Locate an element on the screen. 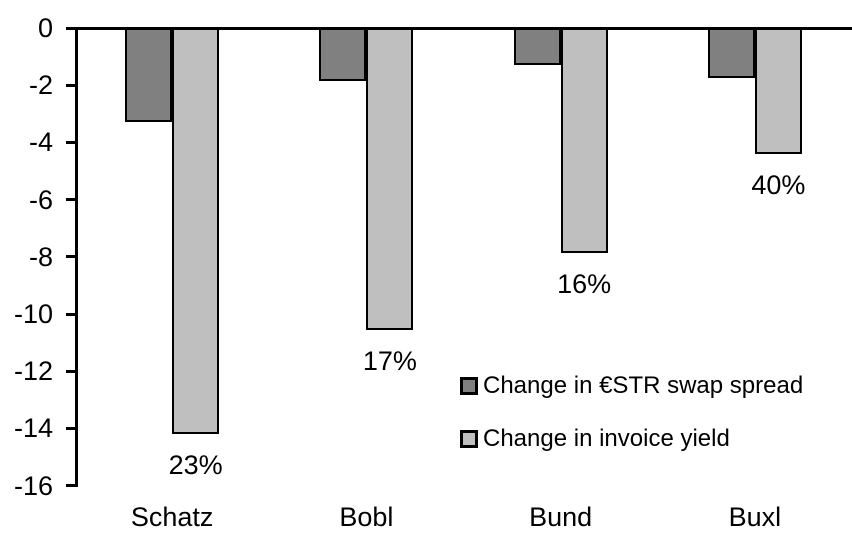 The image size is (852, 539). legend-marker-invoice-yield-icon is located at coordinates (469, 439).